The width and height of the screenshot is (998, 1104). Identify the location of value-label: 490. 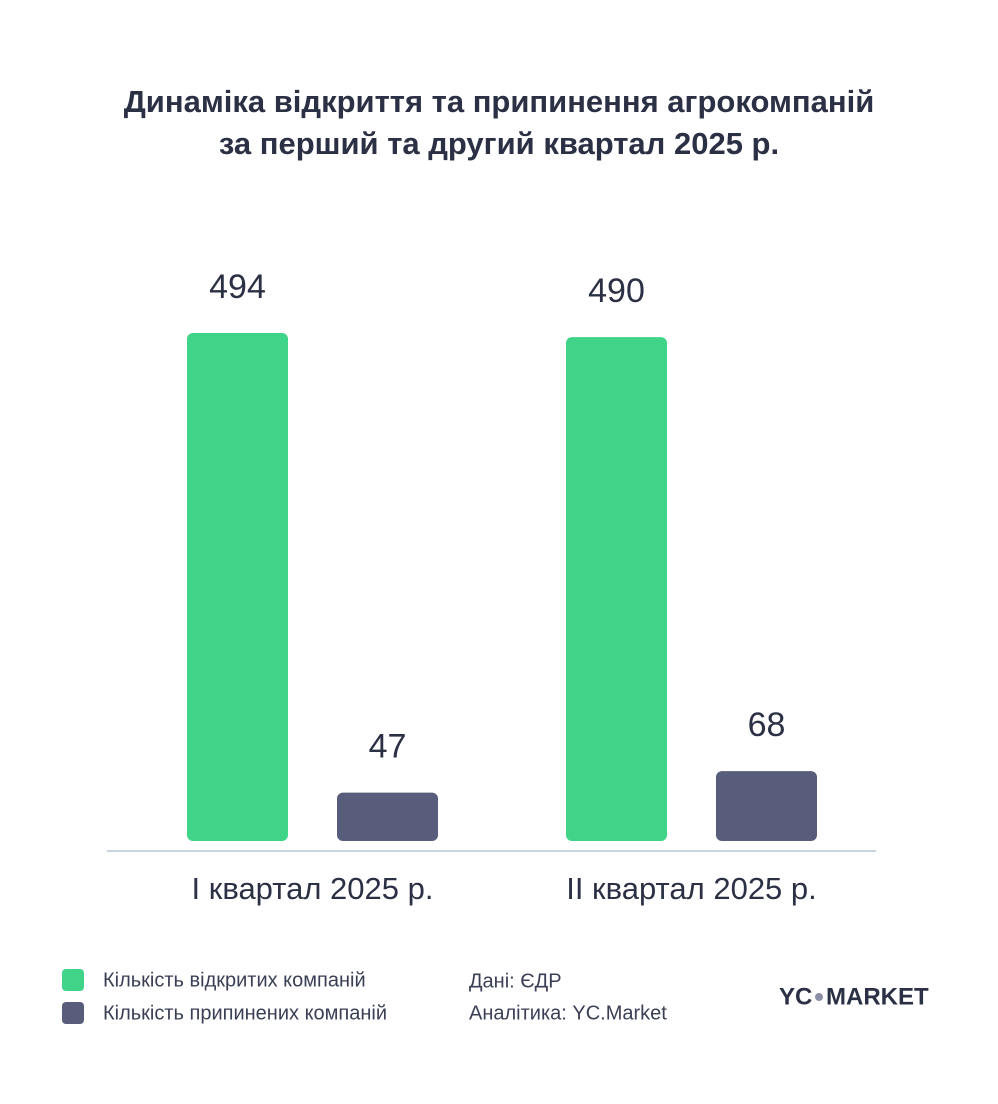
(616, 291).